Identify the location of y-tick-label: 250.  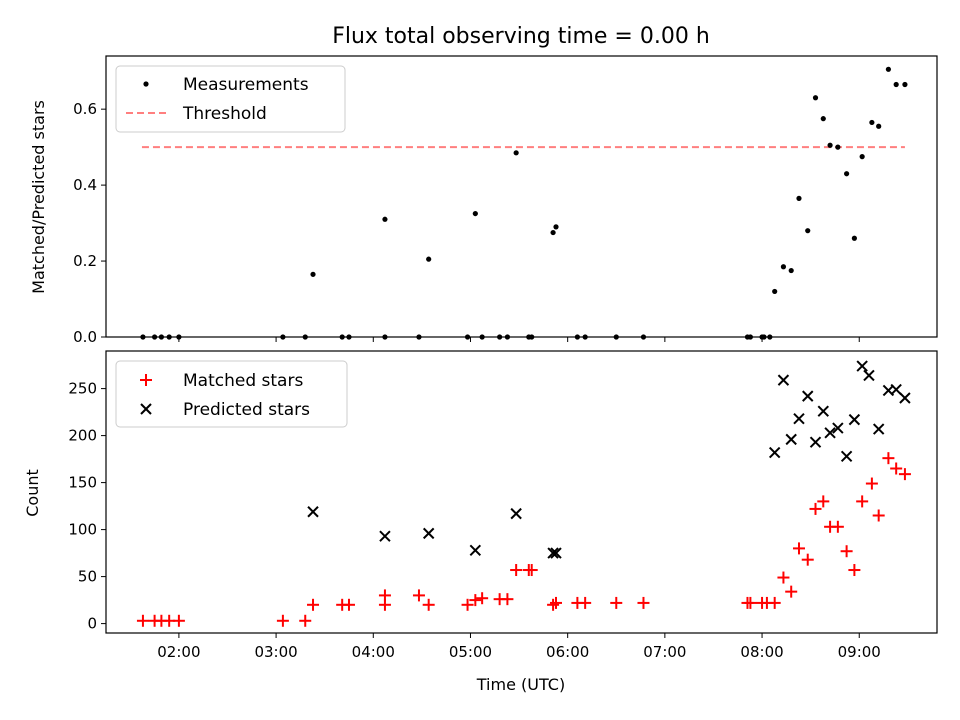
(82, 389).